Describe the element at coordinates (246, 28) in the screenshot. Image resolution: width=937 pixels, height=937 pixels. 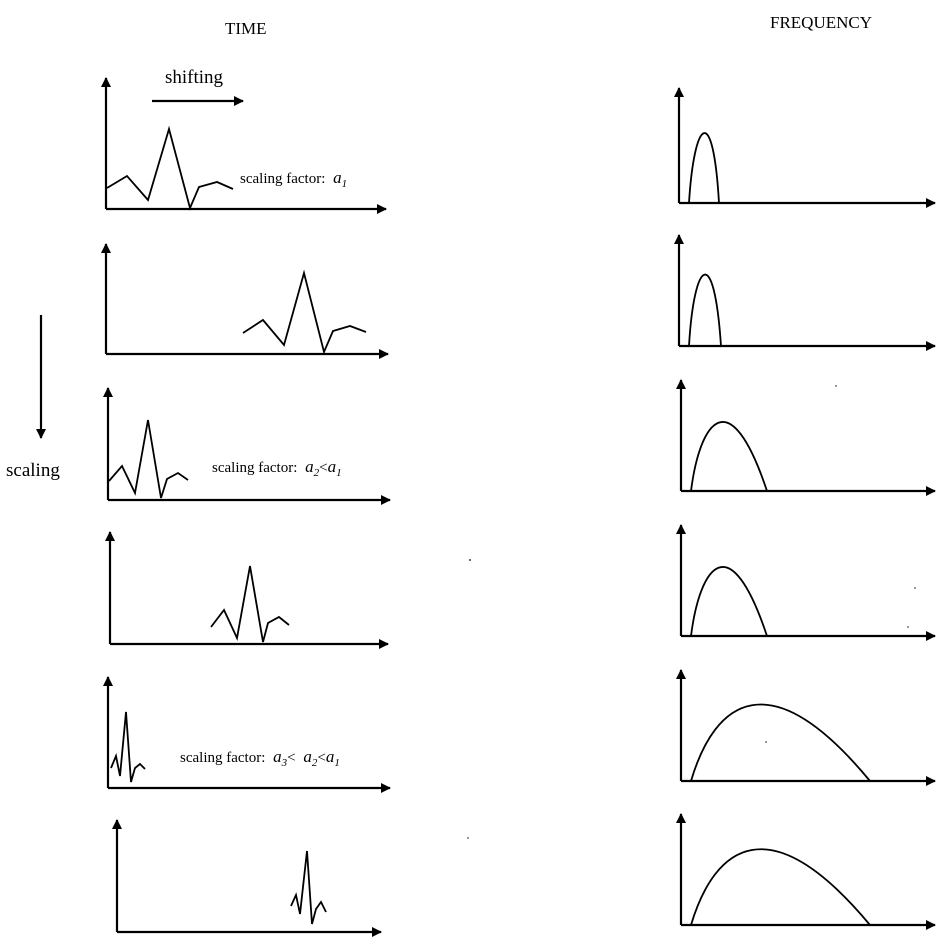
I see `time-header: TIME` at that location.